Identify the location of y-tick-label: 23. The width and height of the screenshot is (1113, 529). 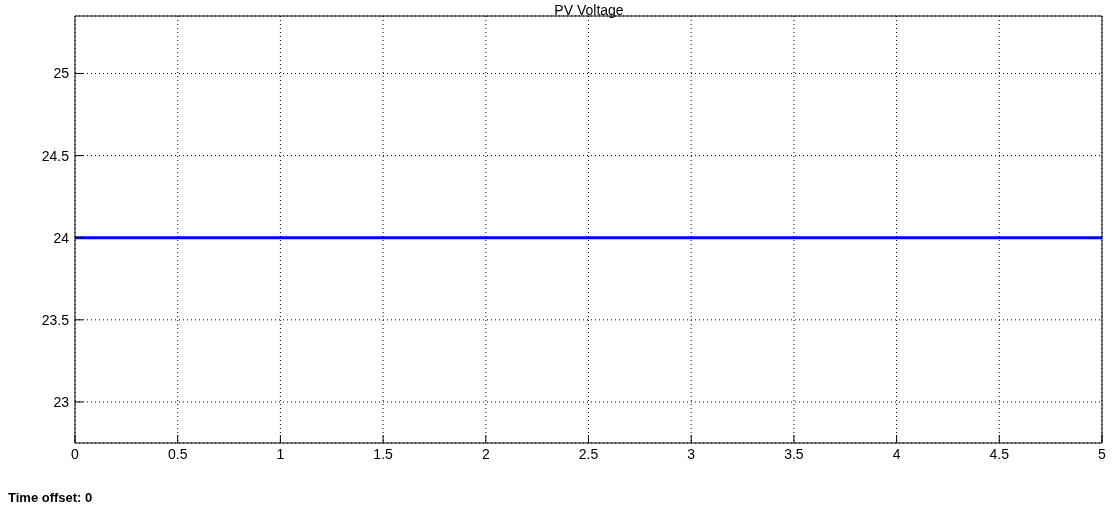
(61, 401).